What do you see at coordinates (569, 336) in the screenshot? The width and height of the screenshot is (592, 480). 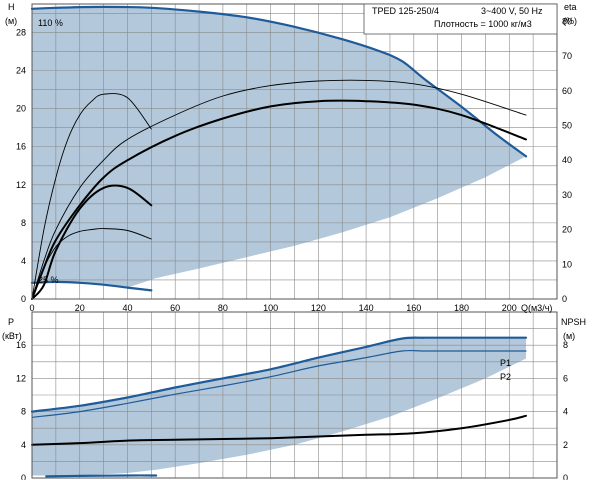 I see `right-axis-unit-npsh: (м)` at bounding box center [569, 336].